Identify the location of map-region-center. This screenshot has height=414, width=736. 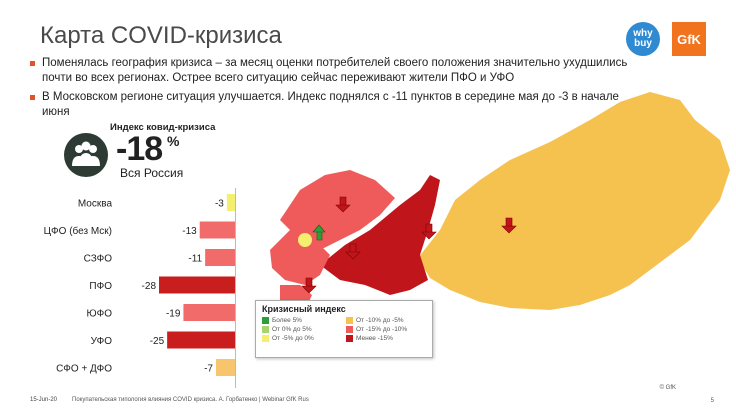
(300, 257).